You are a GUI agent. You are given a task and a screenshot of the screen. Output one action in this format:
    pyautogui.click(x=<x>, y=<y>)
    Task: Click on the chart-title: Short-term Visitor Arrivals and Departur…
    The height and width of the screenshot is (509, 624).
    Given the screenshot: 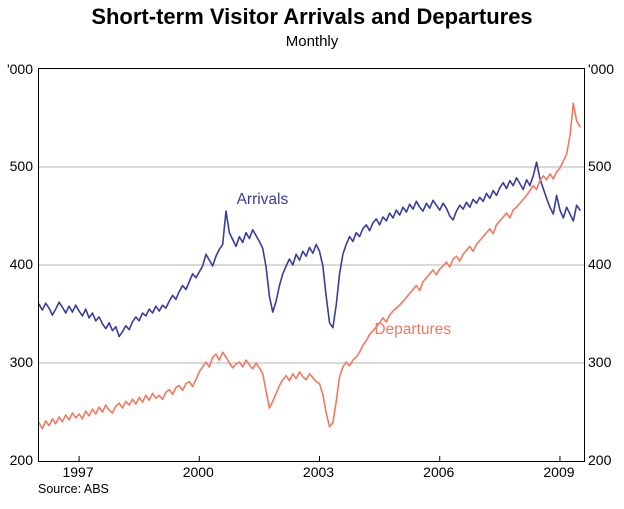 What is the action you would take?
    pyautogui.click(x=312, y=16)
    